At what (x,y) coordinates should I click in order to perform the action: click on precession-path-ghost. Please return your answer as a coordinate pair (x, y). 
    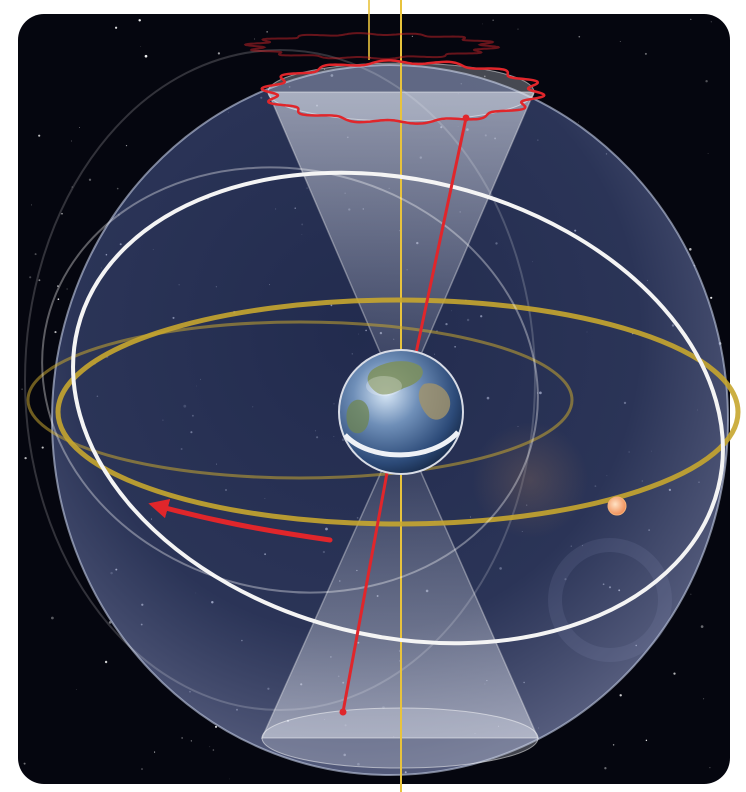
    Looking at the image, I should click on (372, 46).